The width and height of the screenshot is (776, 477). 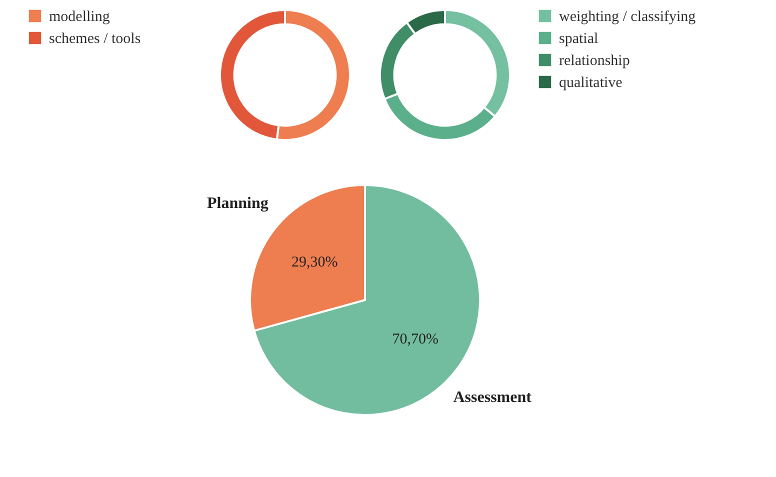 I want to click on data-label: 29,30%, so click(x=315, y=262).